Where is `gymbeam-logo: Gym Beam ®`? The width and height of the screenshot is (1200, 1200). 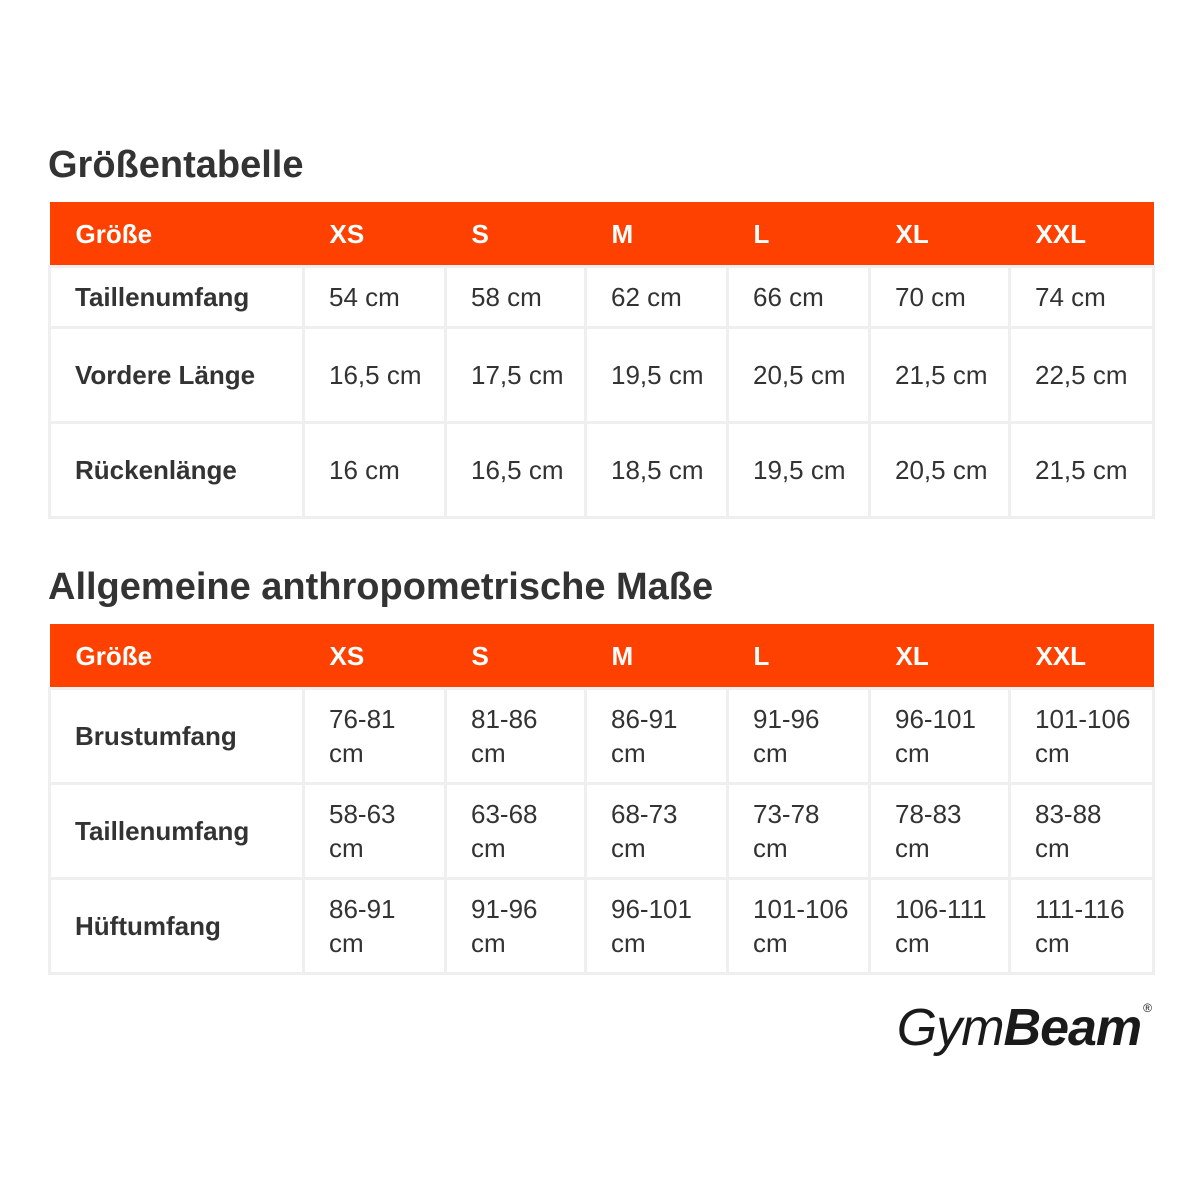
gymbeam-logo: Gym Beam ® is located at coordinates (1024, 1028).